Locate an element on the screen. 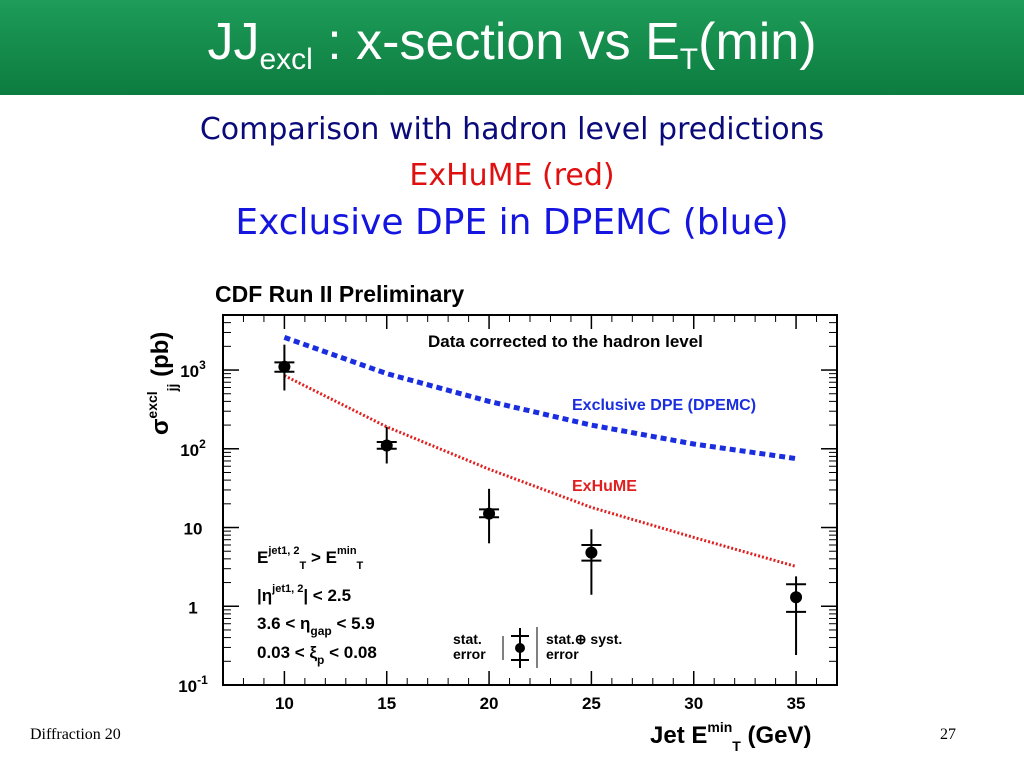 This screenshot has height=768, width=1024. cut-label-0: Ejet1, 2T > EminT is located at coordinates (310, 558).